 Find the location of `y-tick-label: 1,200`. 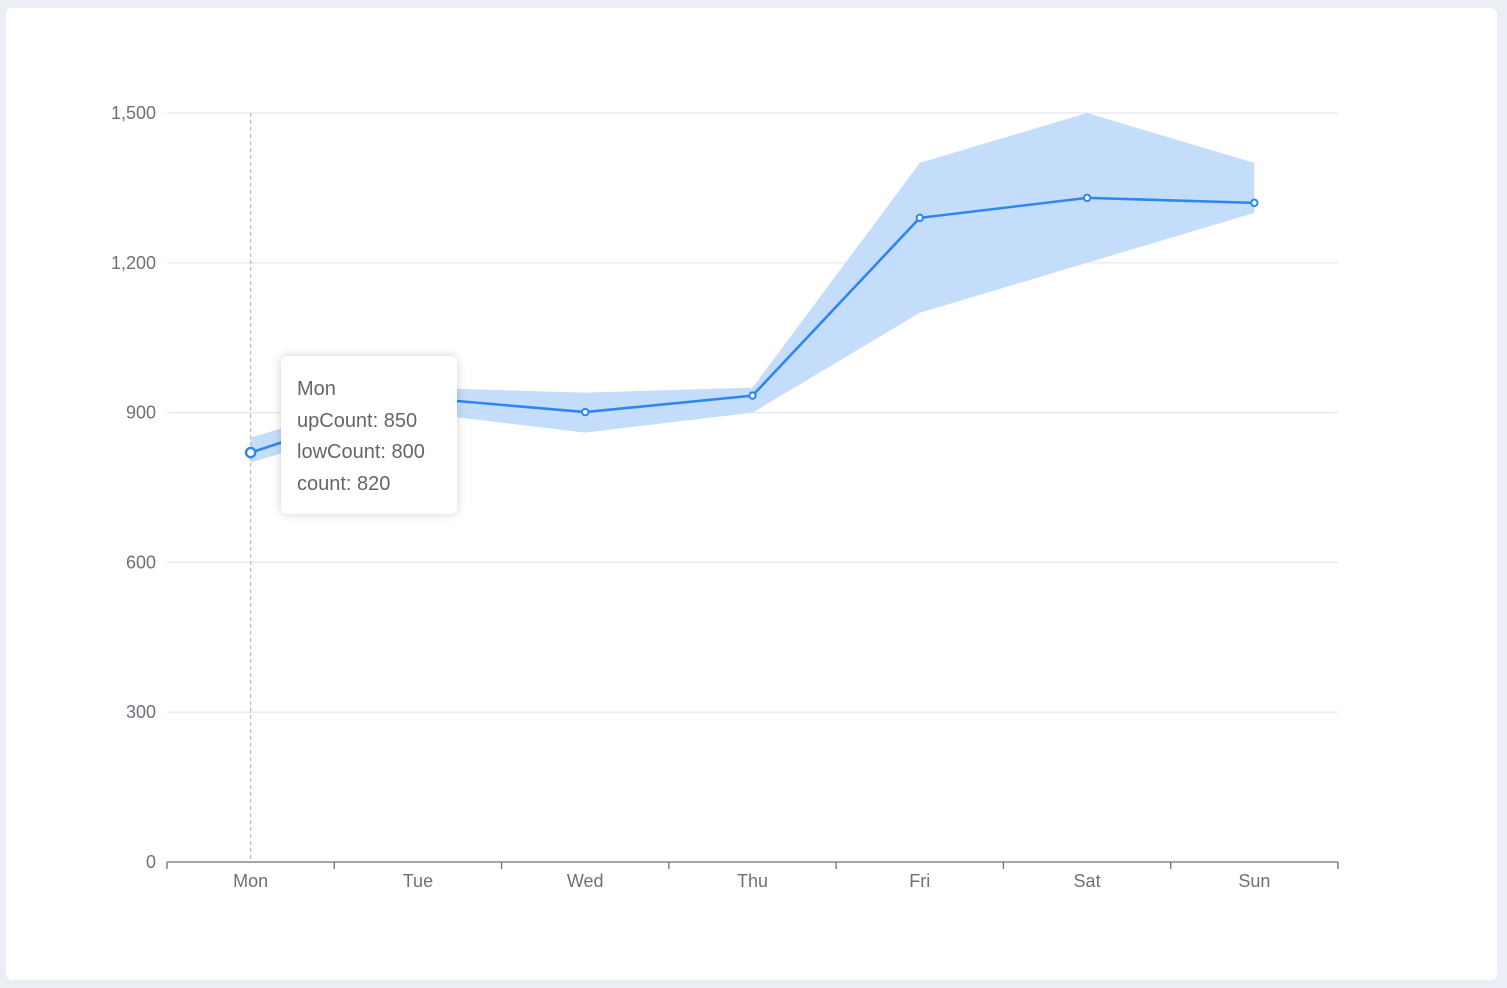

y-tick-label: 1,200 is located at coordinates (133, 263).